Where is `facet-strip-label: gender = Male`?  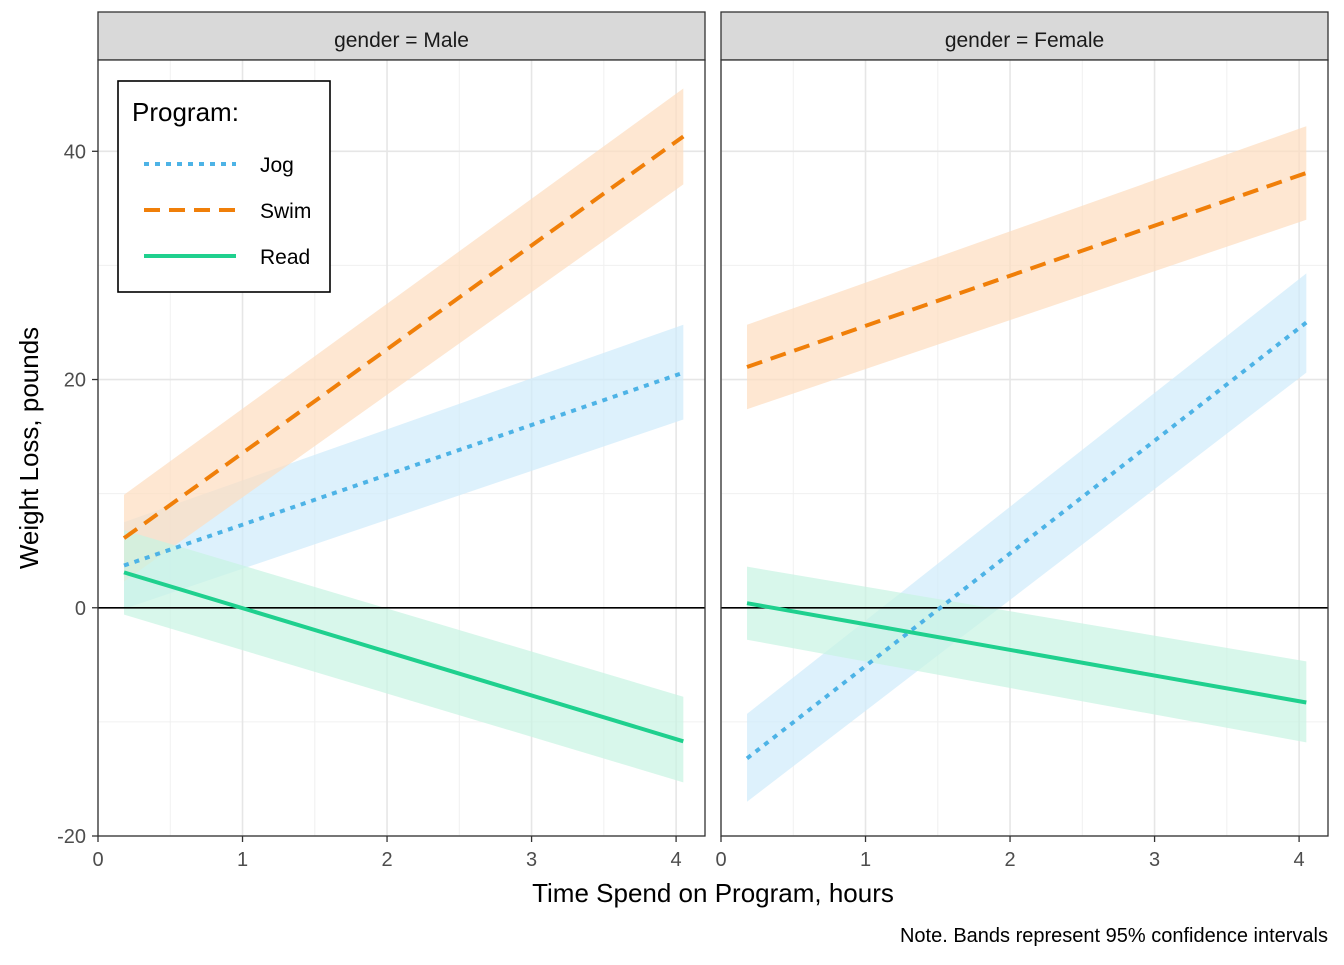
facet-strip-label: gender = Male is located at coordinates (401, 40).